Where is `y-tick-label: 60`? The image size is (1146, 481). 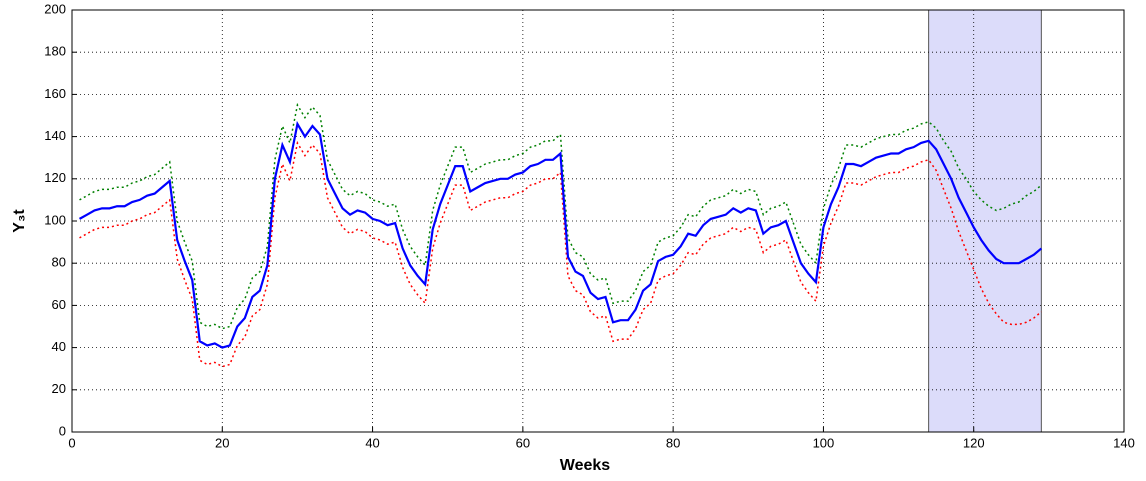
y-tick-label: 60 is located at coordinates (59, 304).